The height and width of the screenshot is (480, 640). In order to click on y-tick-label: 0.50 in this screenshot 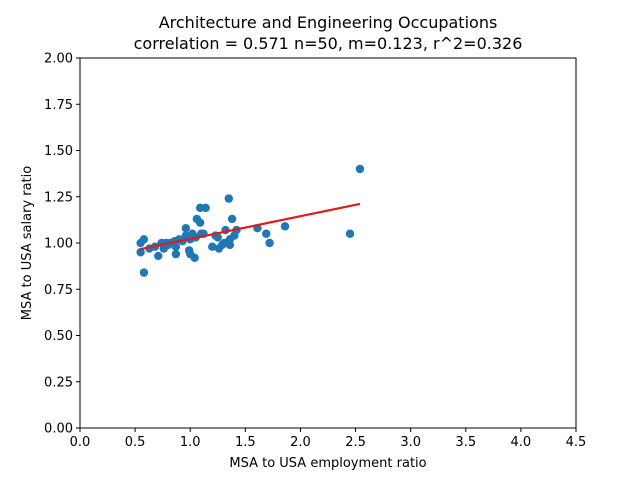, I will do `click(58, 336)`.